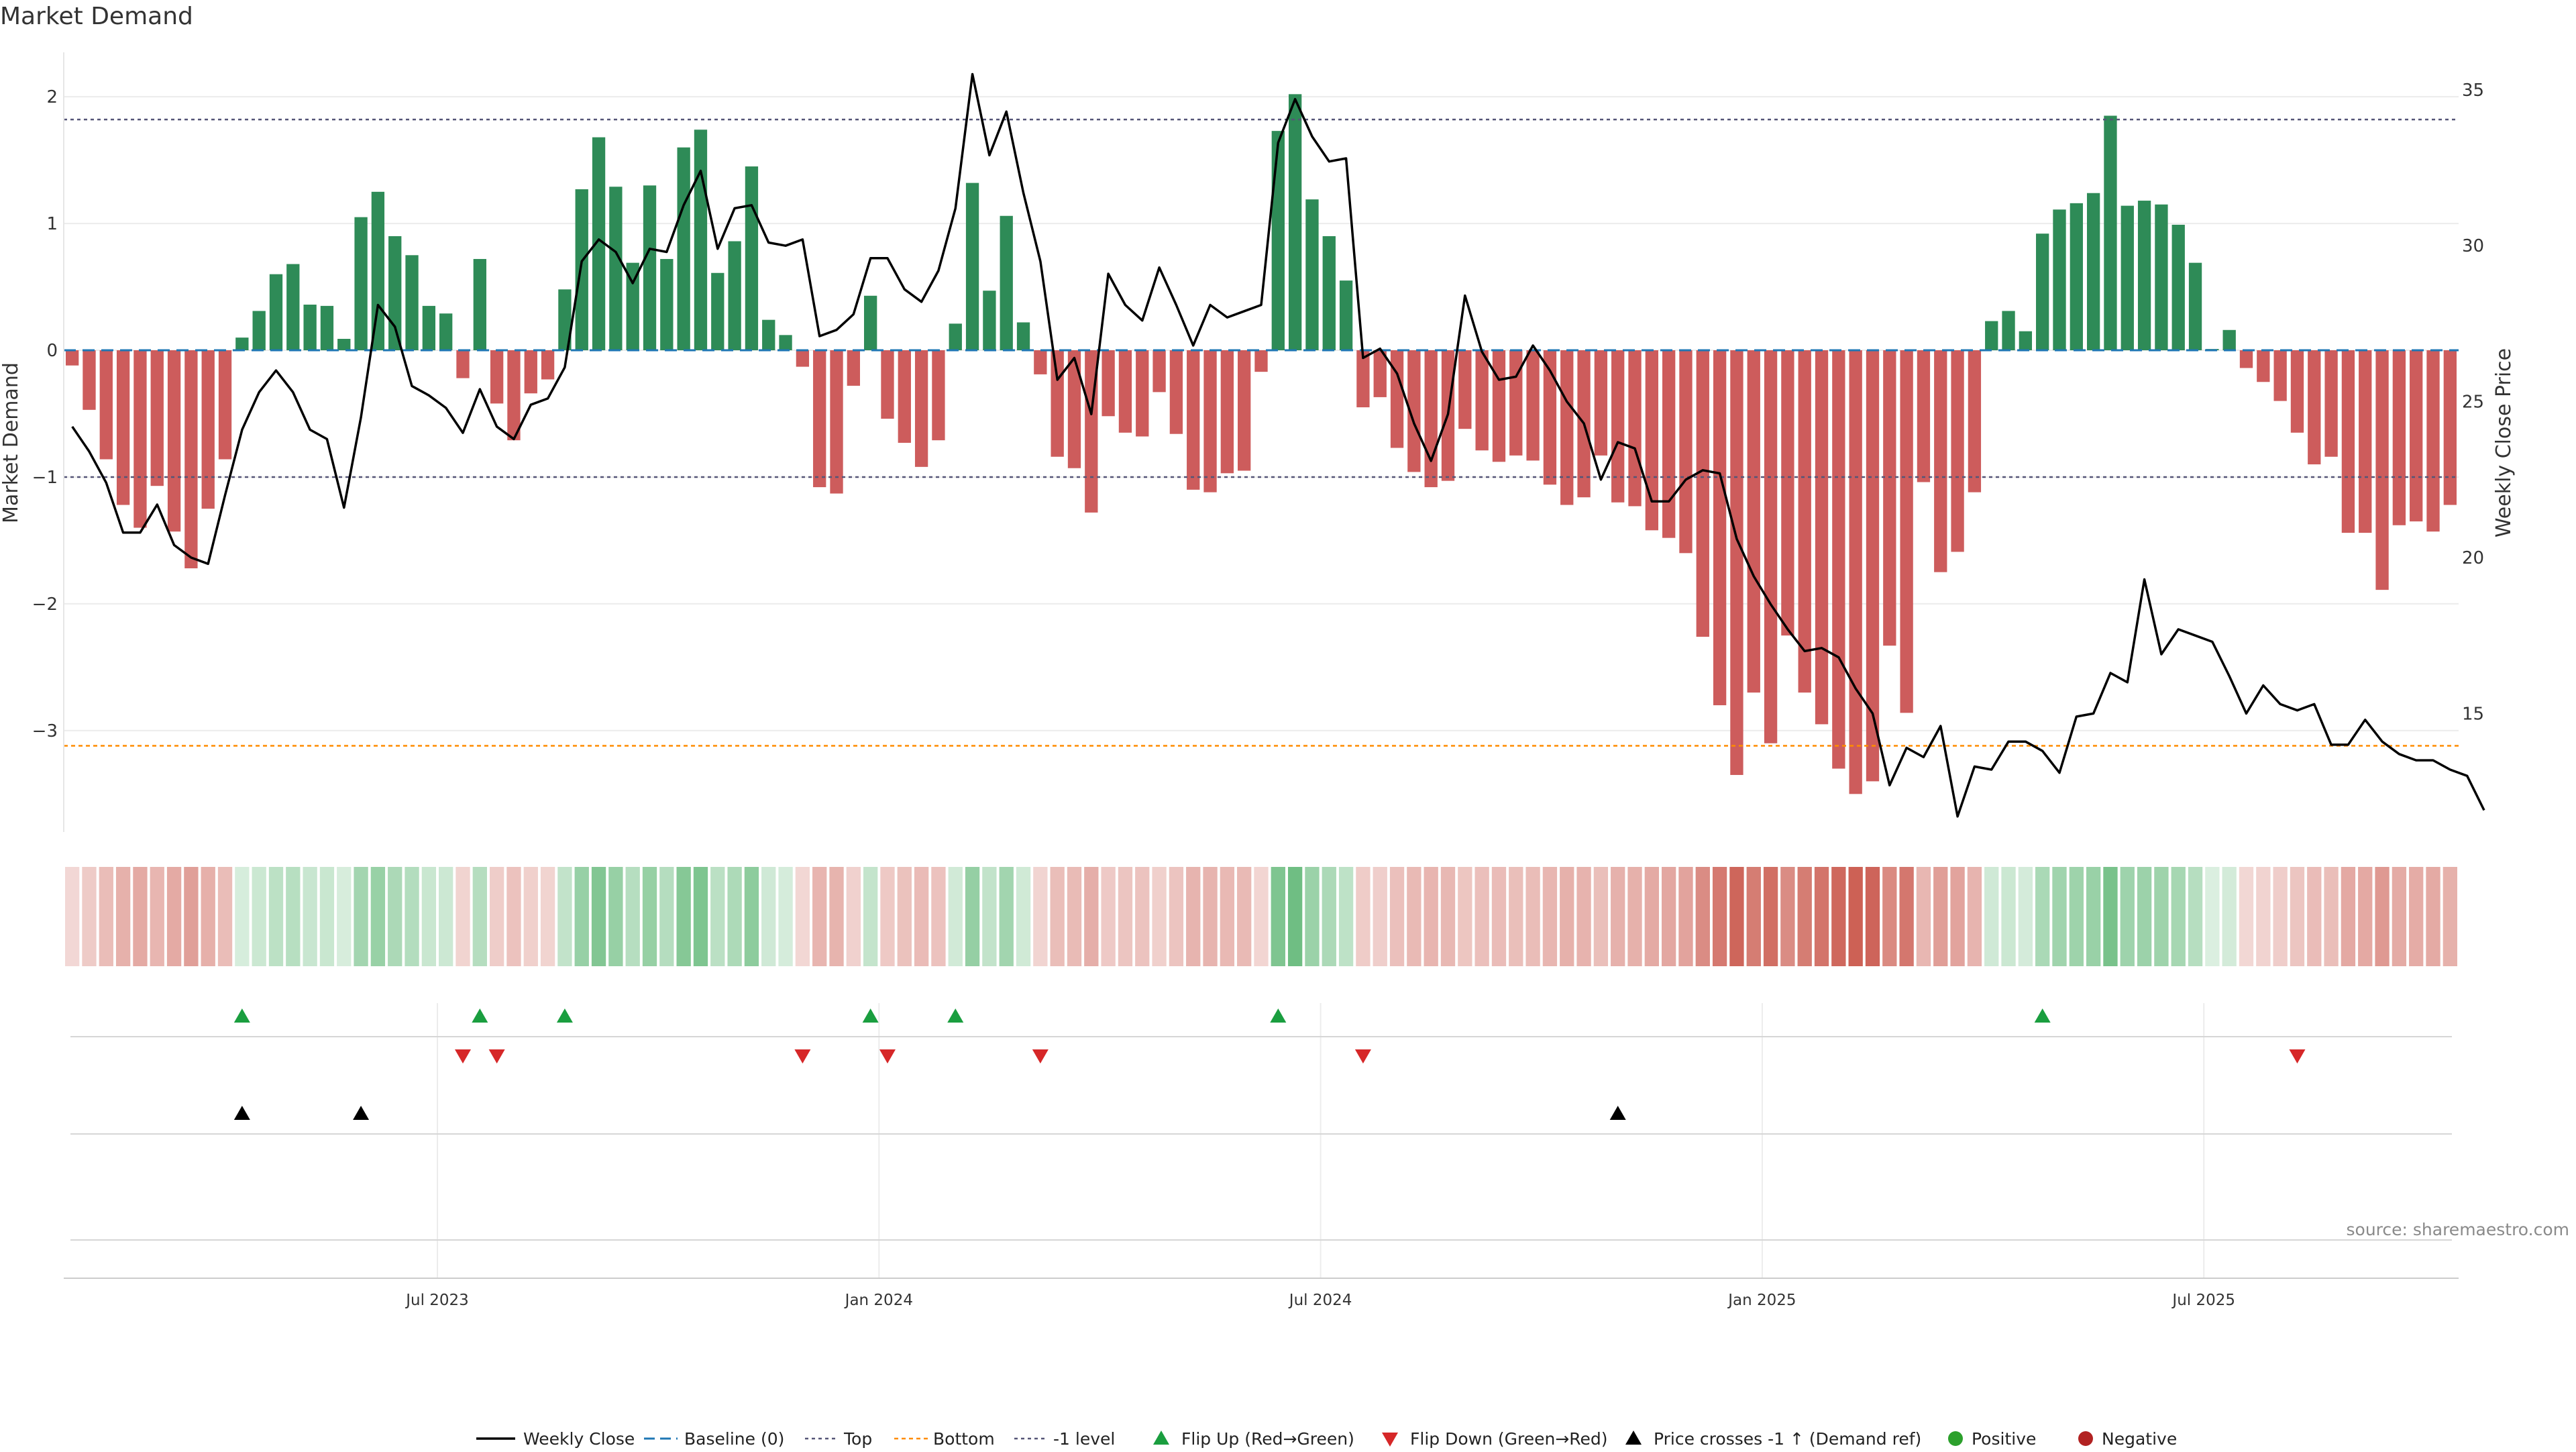 This screenshot has height=1452, width=2576. Describe the element at coordinates (1161, 1438) in the screenshot. I see `legend-handle-flip-up` at that location.